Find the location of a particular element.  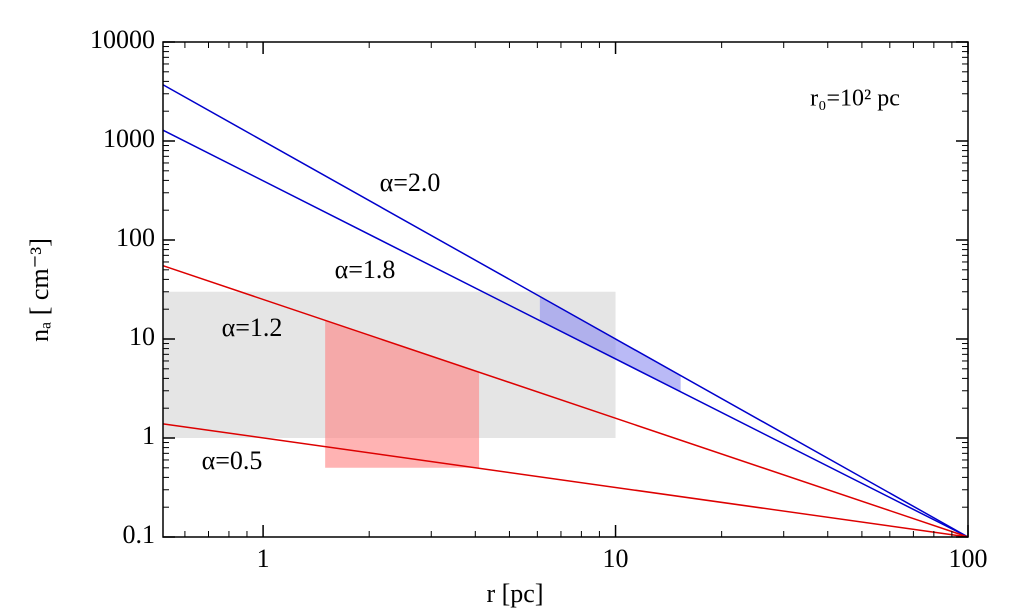

x-axis-label: r [pc] is located at coordinates (514, 593).